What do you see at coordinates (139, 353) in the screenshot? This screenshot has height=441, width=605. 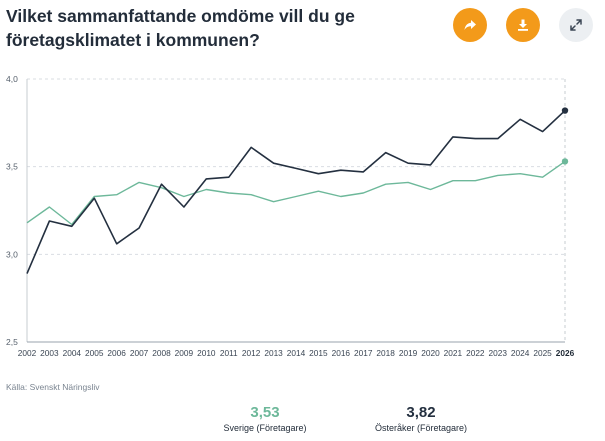 I see `x-tick-label: 2007` at bounding box center [139, 353].